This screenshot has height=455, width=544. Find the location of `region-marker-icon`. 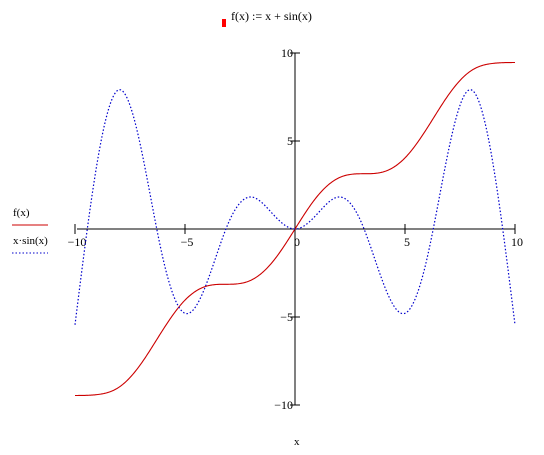

region-marker-icon is located at coordinates (224, 23).